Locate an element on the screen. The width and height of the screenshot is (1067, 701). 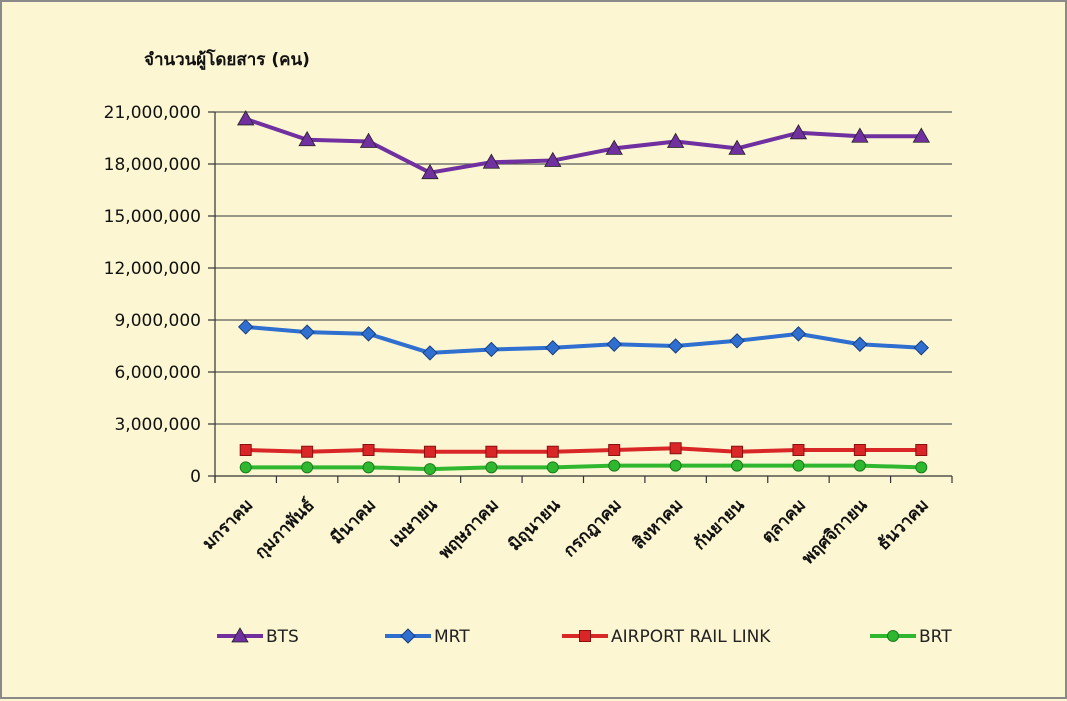
legend: BTS MRT AIRPORT RAIL LINK BRT is located at coordinates (584, 637).